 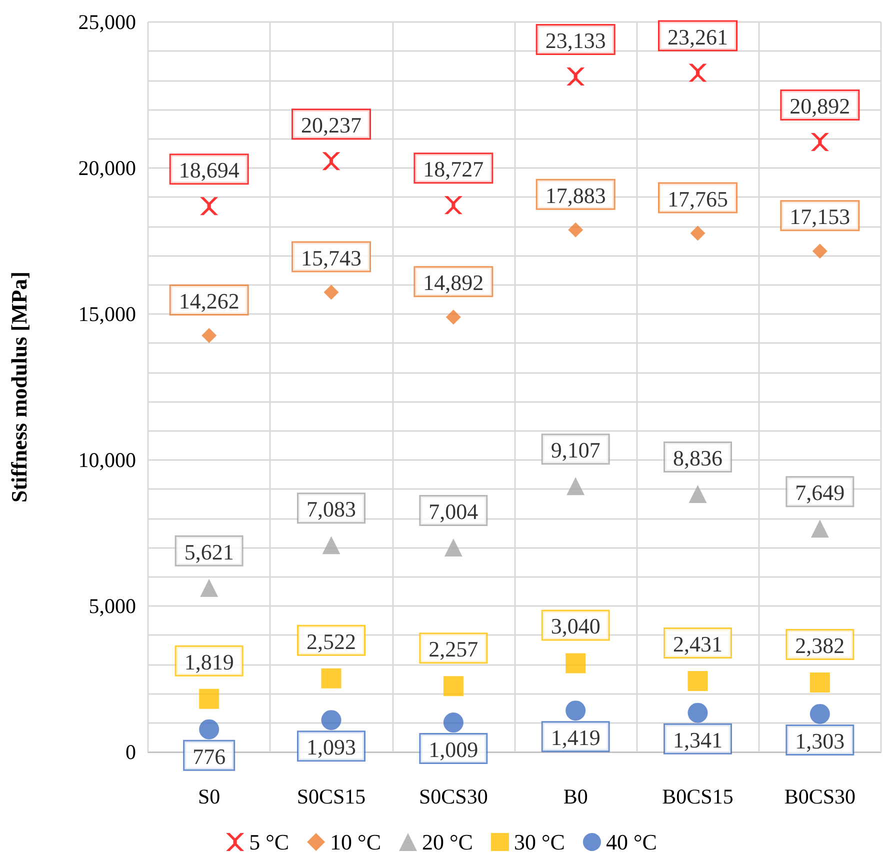 I want to click on legend-label: 10 °C, so click(x=356, y=842).